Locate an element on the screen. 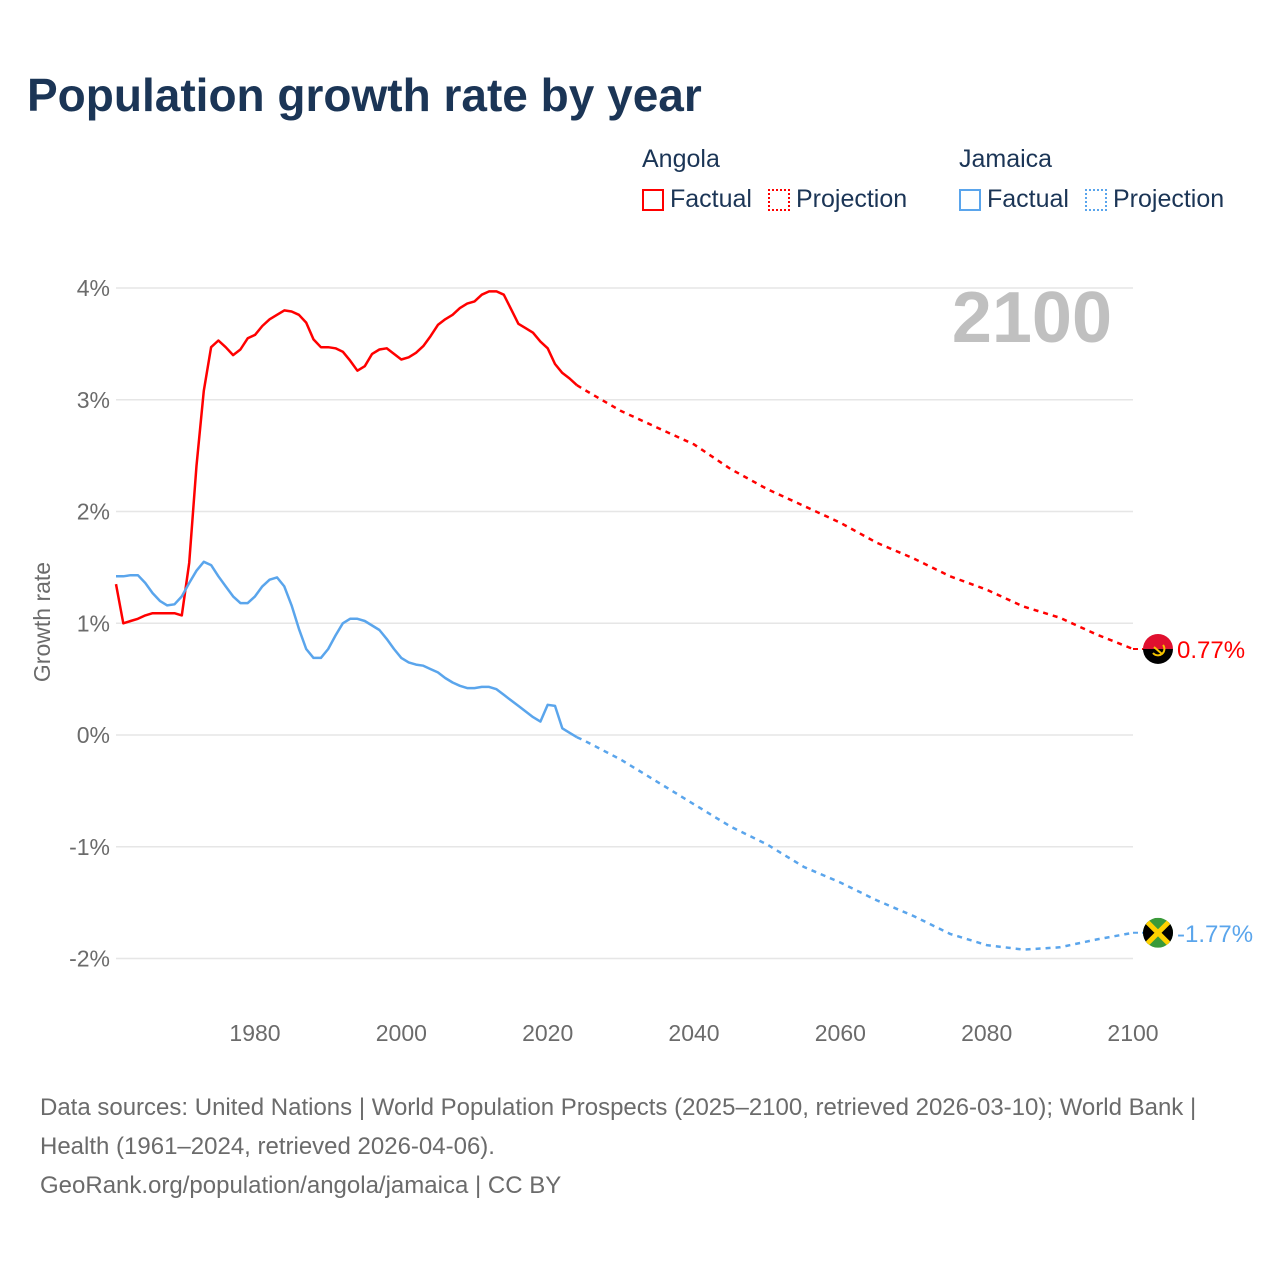 This screenshot has width=1280, height=1280. legend-group-jamaica: Jamaica is located at coordinates (1006, 159).